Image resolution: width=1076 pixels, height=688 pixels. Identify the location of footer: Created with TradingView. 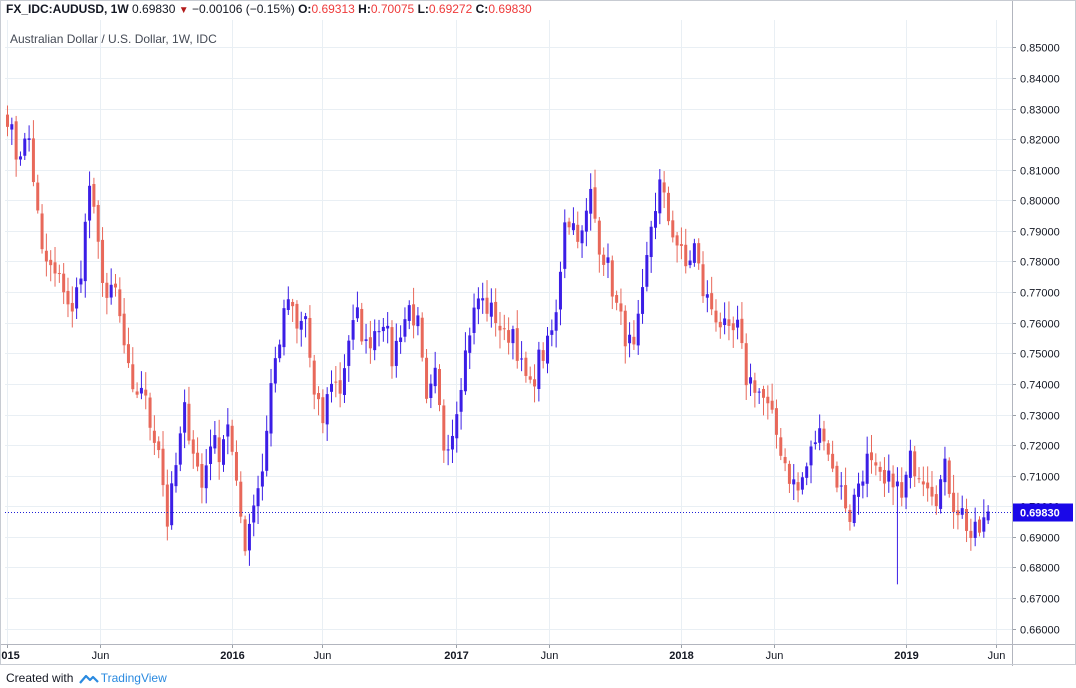
(86, 678).